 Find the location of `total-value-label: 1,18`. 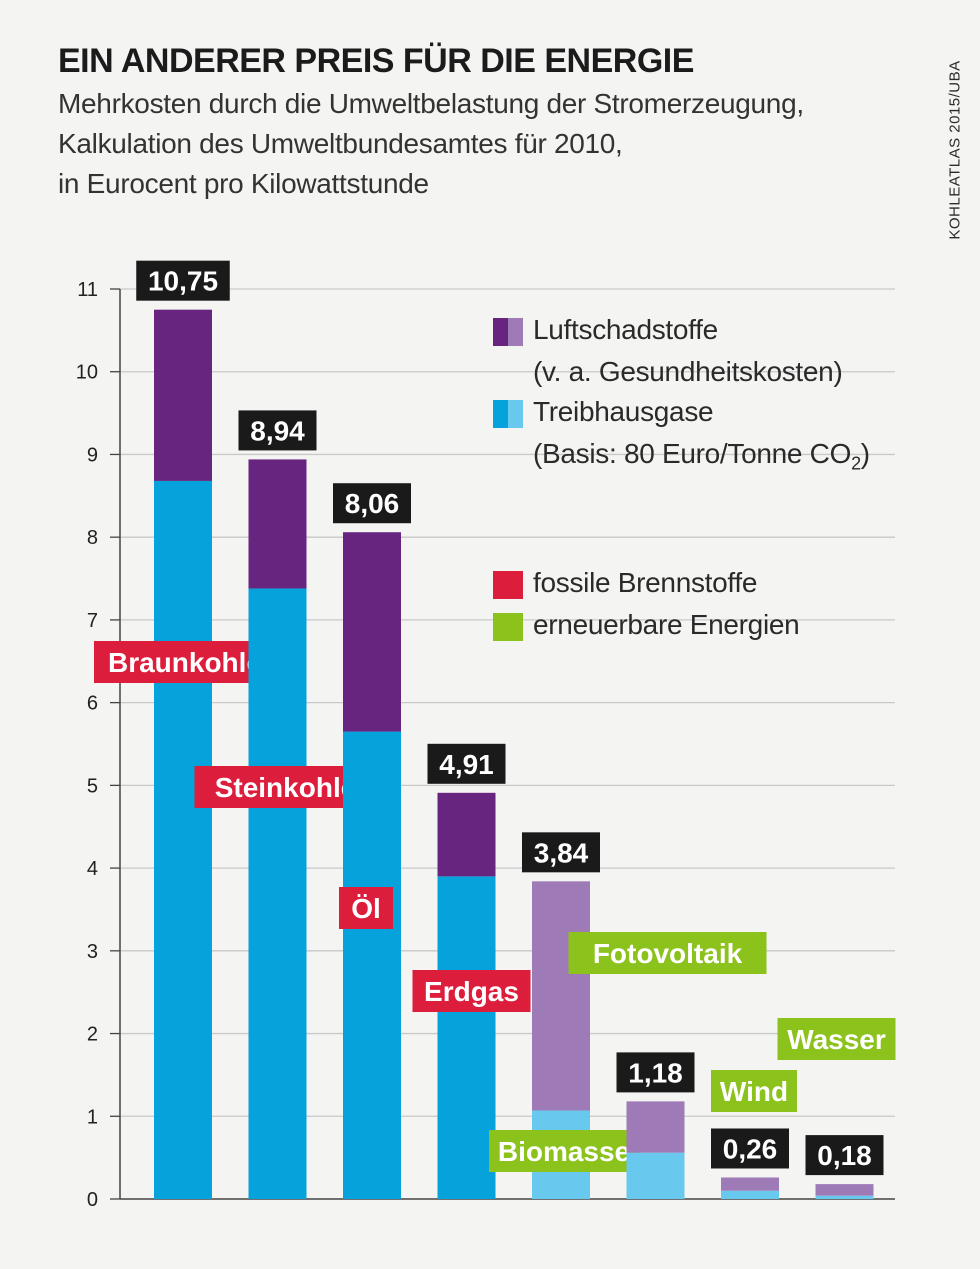

total-value-label: 1,18 is located at coordinates (655, 1072).